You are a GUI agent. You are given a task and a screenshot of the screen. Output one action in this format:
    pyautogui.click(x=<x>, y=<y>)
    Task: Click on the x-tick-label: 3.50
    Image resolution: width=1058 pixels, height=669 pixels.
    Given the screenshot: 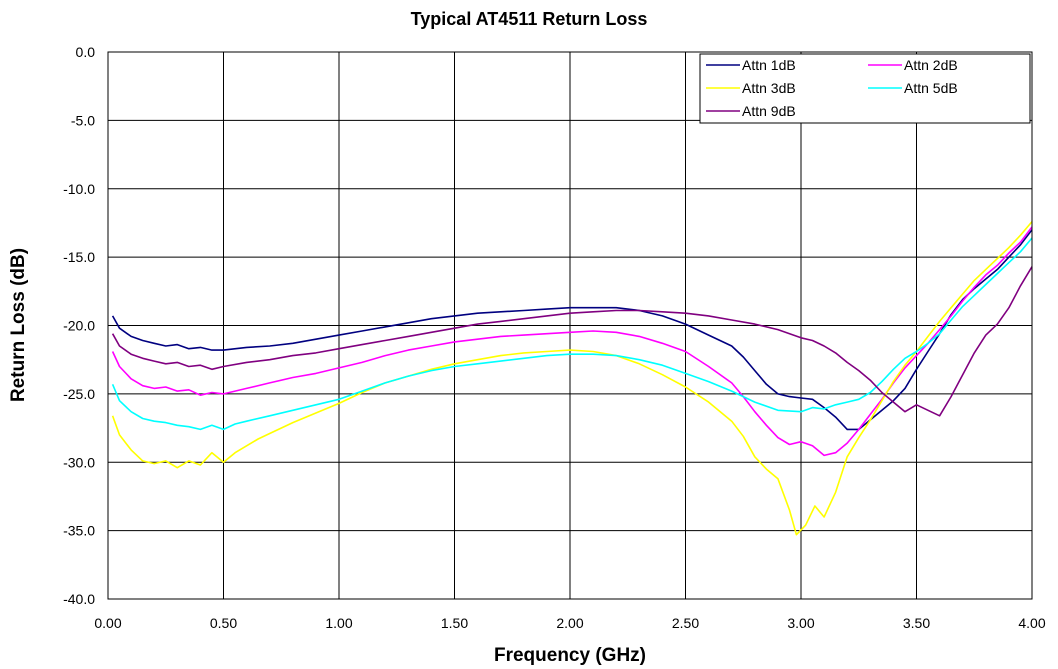 What is the action you would take?
    pyautogui.click(x=916, y=623)
    